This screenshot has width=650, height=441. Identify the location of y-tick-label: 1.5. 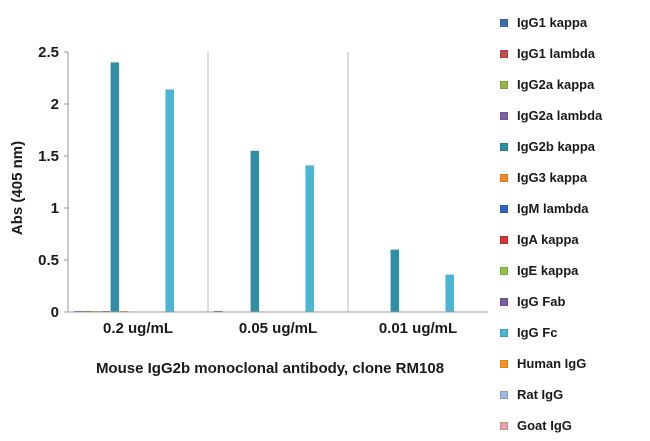
(48, 156).